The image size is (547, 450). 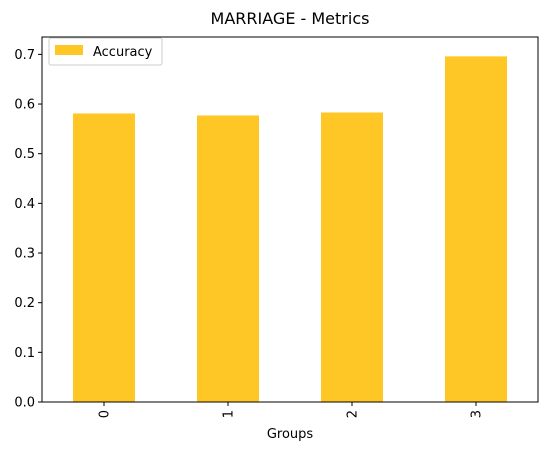 I want to click on legend-box, so click(x=105, y=51).